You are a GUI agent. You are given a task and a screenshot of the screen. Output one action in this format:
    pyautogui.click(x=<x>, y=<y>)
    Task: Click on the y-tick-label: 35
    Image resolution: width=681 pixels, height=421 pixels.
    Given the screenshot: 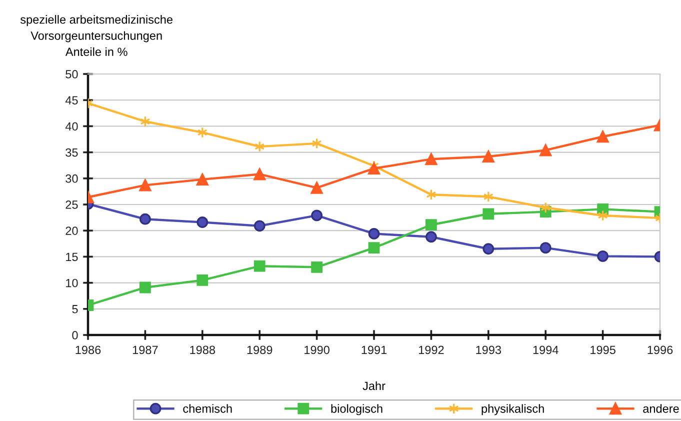 What is the action you would take?
    pyautogui.click(x=72, y=152)
    